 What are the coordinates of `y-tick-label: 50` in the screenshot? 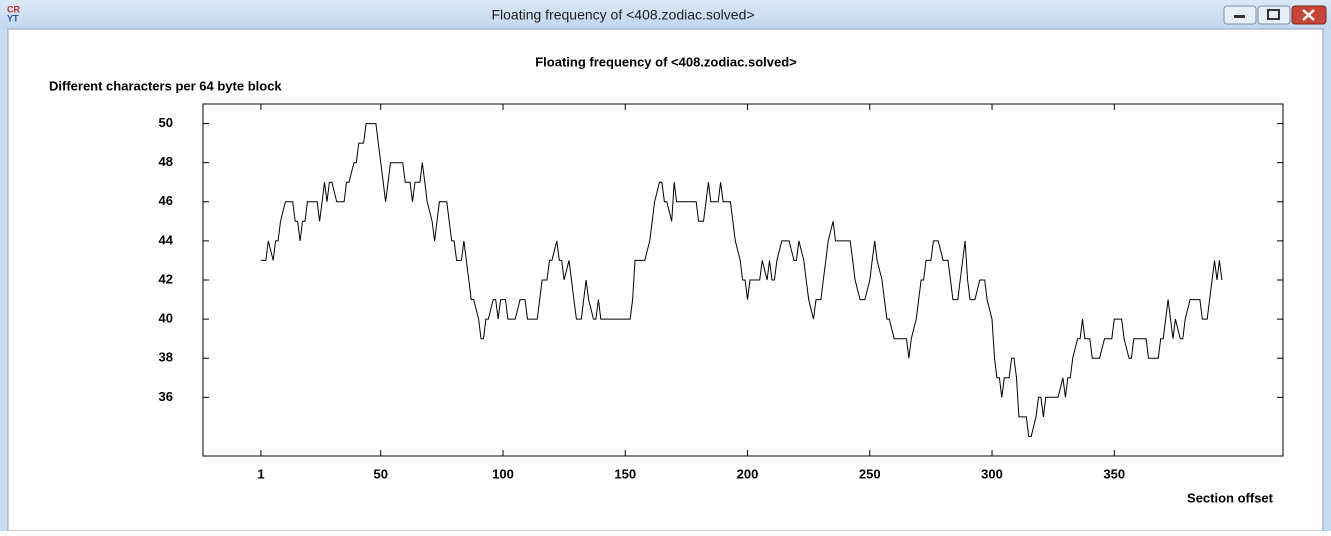 It's located at (166, 122).